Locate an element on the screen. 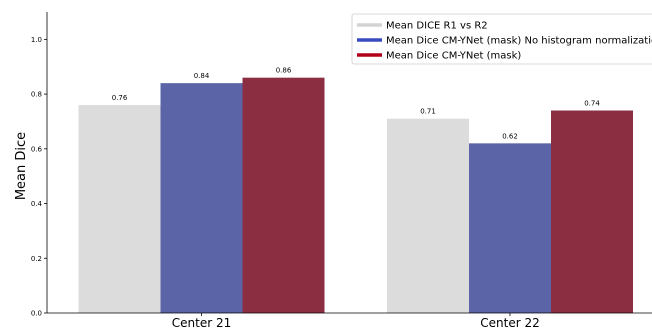  y-tick-label-3: 0.6 is located at coordinates (37, 149).